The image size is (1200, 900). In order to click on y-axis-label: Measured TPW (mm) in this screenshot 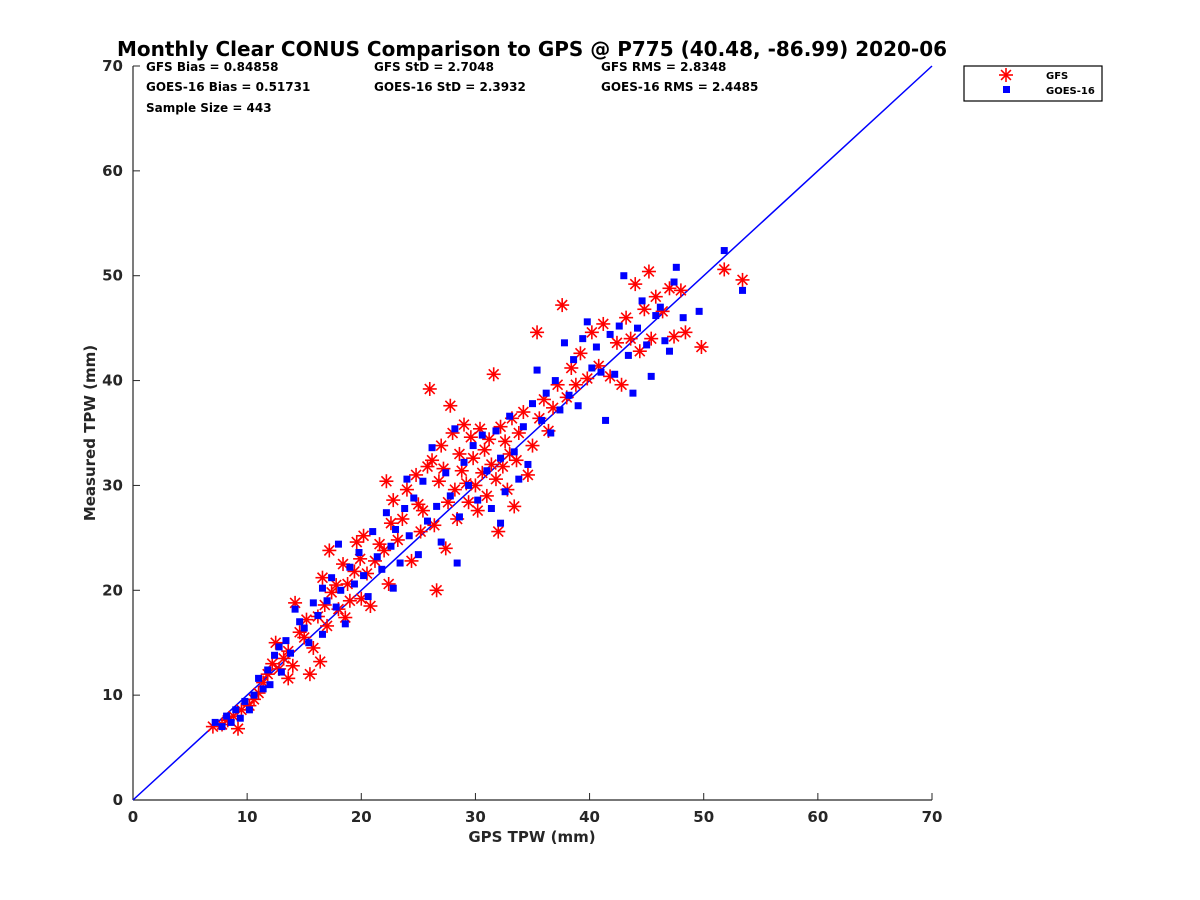, I will do `click(90, 433)`.